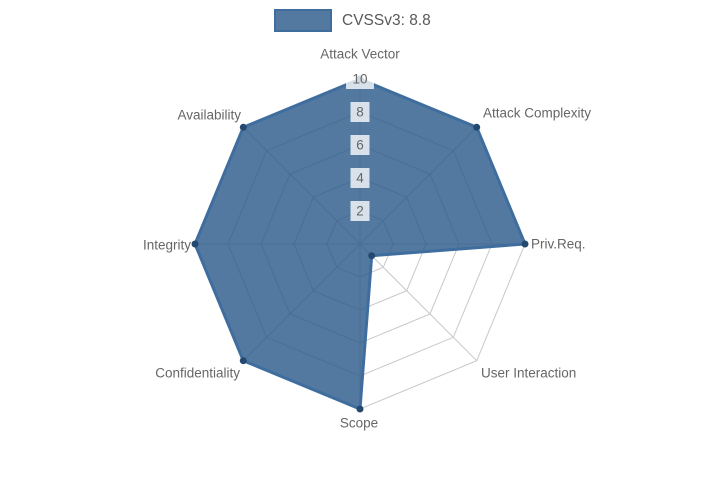  What do you see at coordinates (386, 20) in the screenshot?
I see `legend-label: CVSSv3: 8.8` at bounding box center [386, 20].